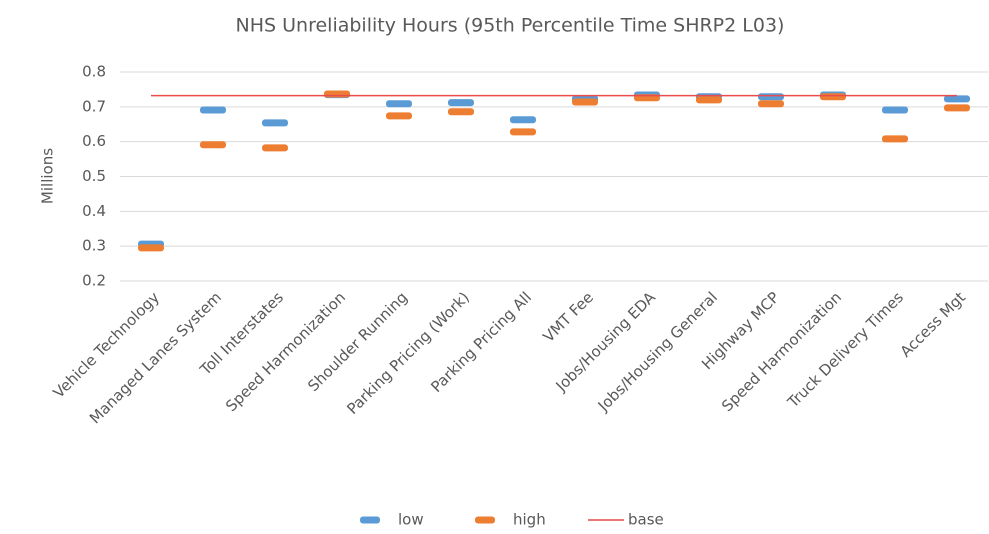 The image size is (989, 534). What do you see at coordinates (107, 345) in the screenshot?
I see `x-tick-label: Vehicle Technology` at bounding box center [107, 345].